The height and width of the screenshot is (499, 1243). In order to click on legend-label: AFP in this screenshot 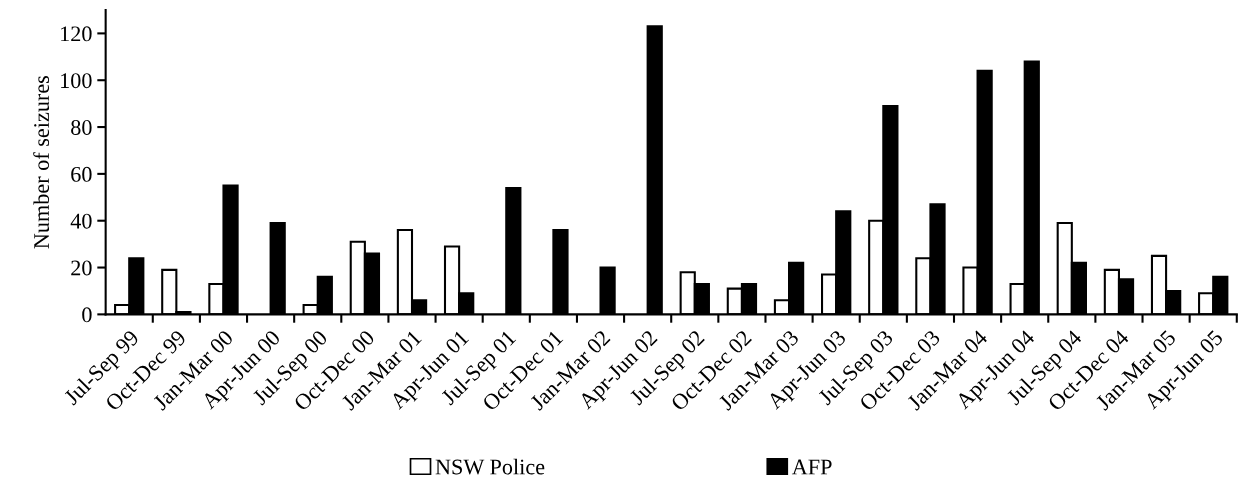, I will do `click(811, 467)`.